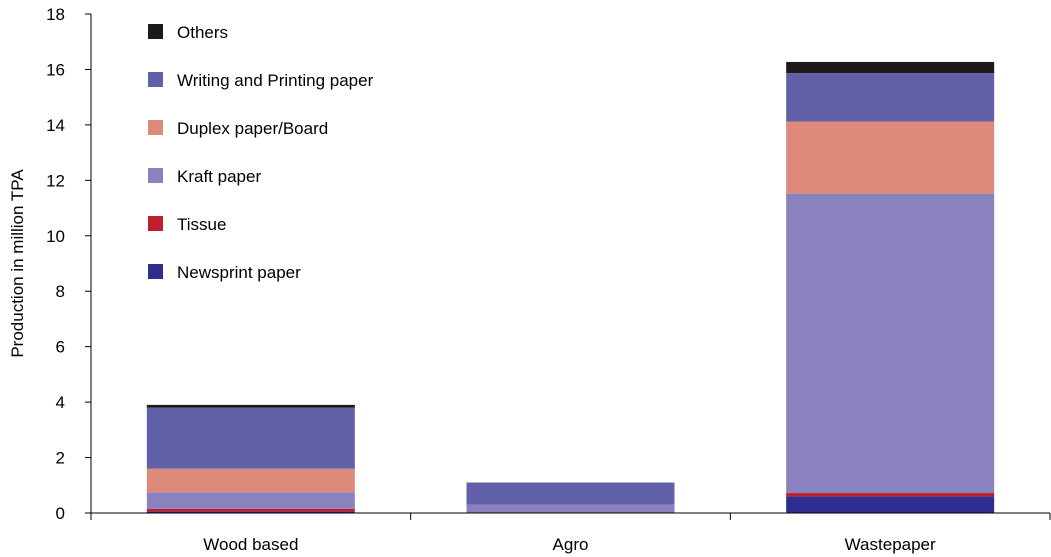 The height and width of the screenshot is (557, 1051). Describe the element at coordinates (201, 224) in the screenshot. I see `legend-label: Tissue` at that location.